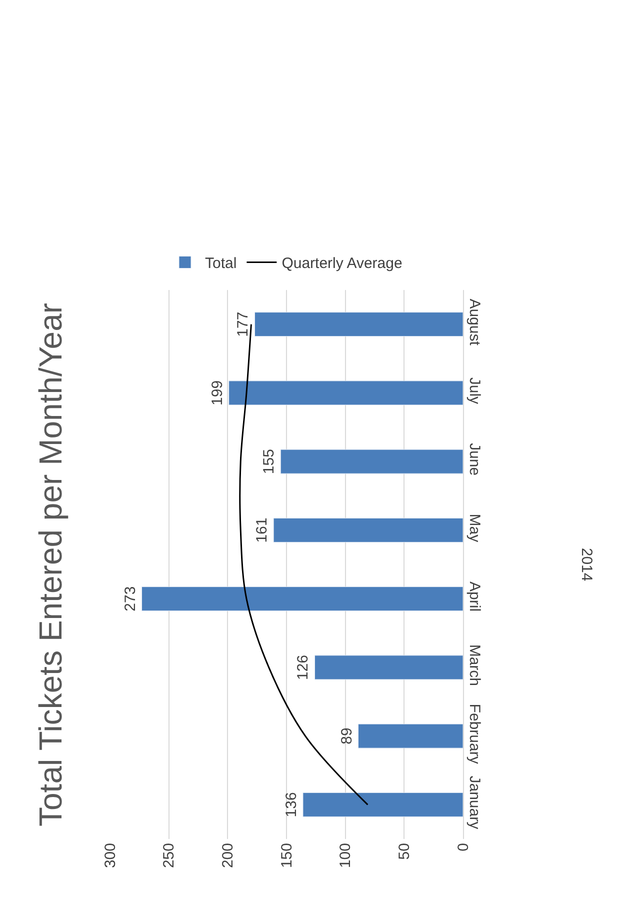 The image size is (633, 919). What do you see at coordinates (303, 667) in the screenshot?
I see `data-label: 126` at bounding box center [303, 667].